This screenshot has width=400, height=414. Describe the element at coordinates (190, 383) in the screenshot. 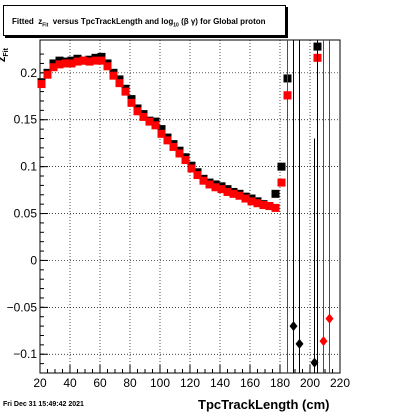

I see `x-tick-label: 120` at that location.